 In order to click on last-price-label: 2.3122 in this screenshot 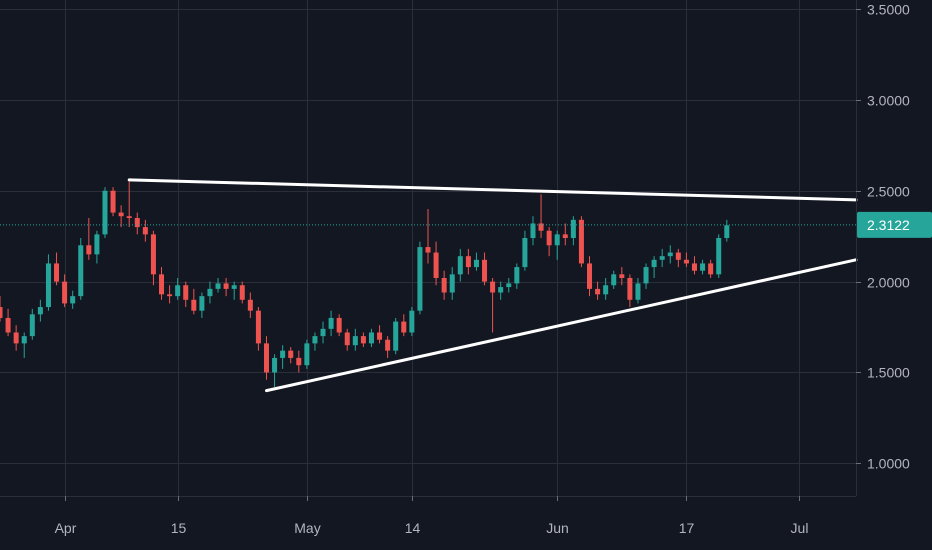, I will do `click(888, 225)`.